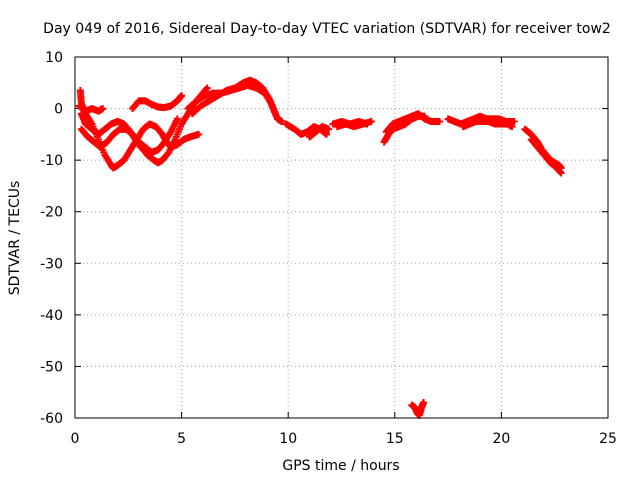 This screenshot has width=640, height=480. Describe the element at coordinates (418, 409) in the screenshot. I see `series-arc-n` at that location.